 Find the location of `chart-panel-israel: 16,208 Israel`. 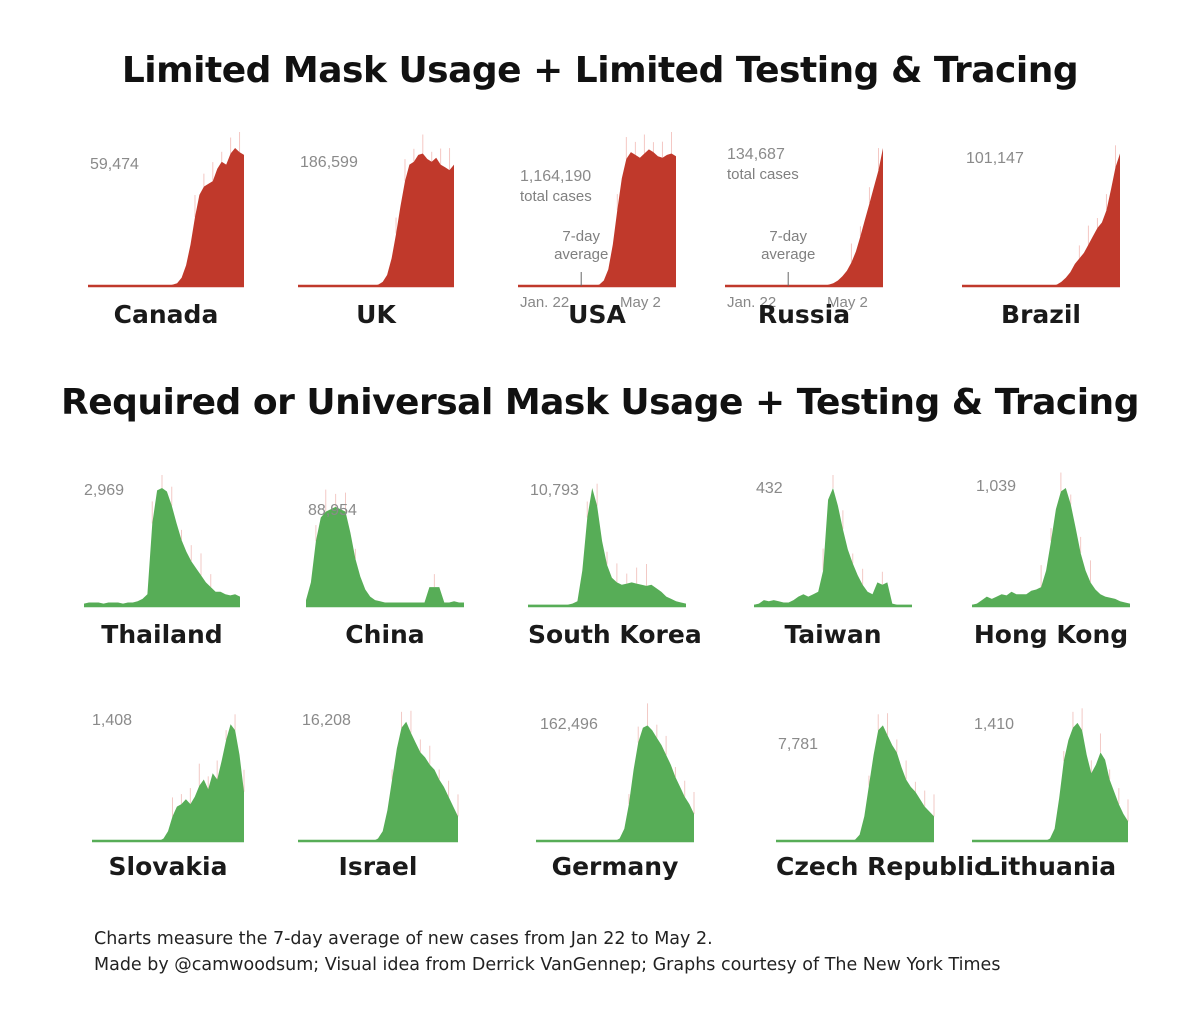

chart-panel-israel: 16,208 Israel is located at coordinates (378, 793).